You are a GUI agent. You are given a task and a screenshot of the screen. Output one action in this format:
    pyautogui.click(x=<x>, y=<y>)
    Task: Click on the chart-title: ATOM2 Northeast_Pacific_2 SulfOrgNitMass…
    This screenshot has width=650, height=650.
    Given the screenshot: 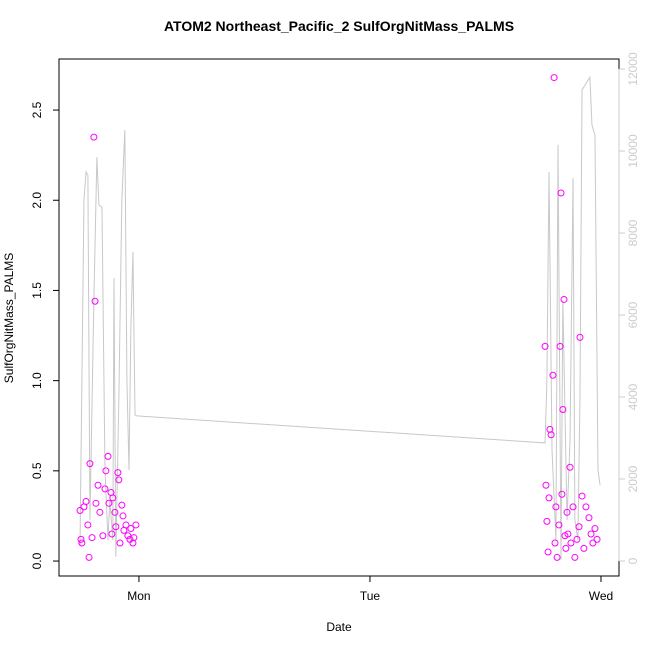 What is the action you would take?
    pyautogui.click(x=339, y=26)
    